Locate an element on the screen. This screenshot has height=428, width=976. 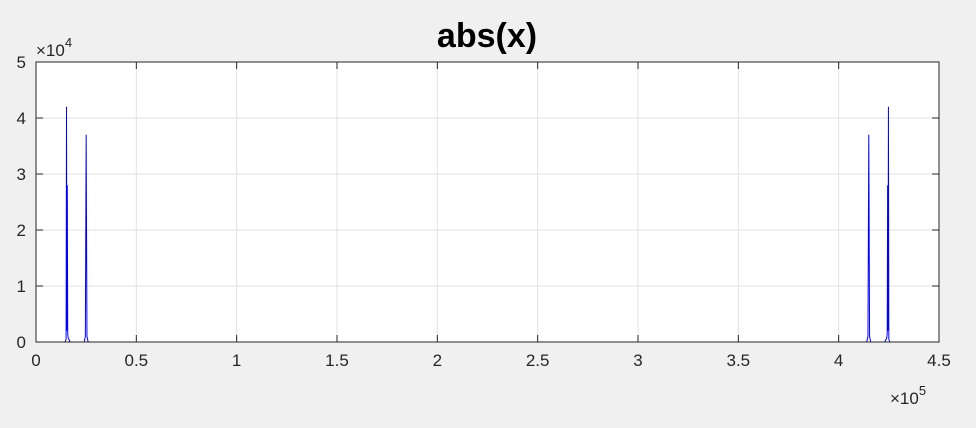
x-tick-label: 4.5 is located at coordinates (939, 360).